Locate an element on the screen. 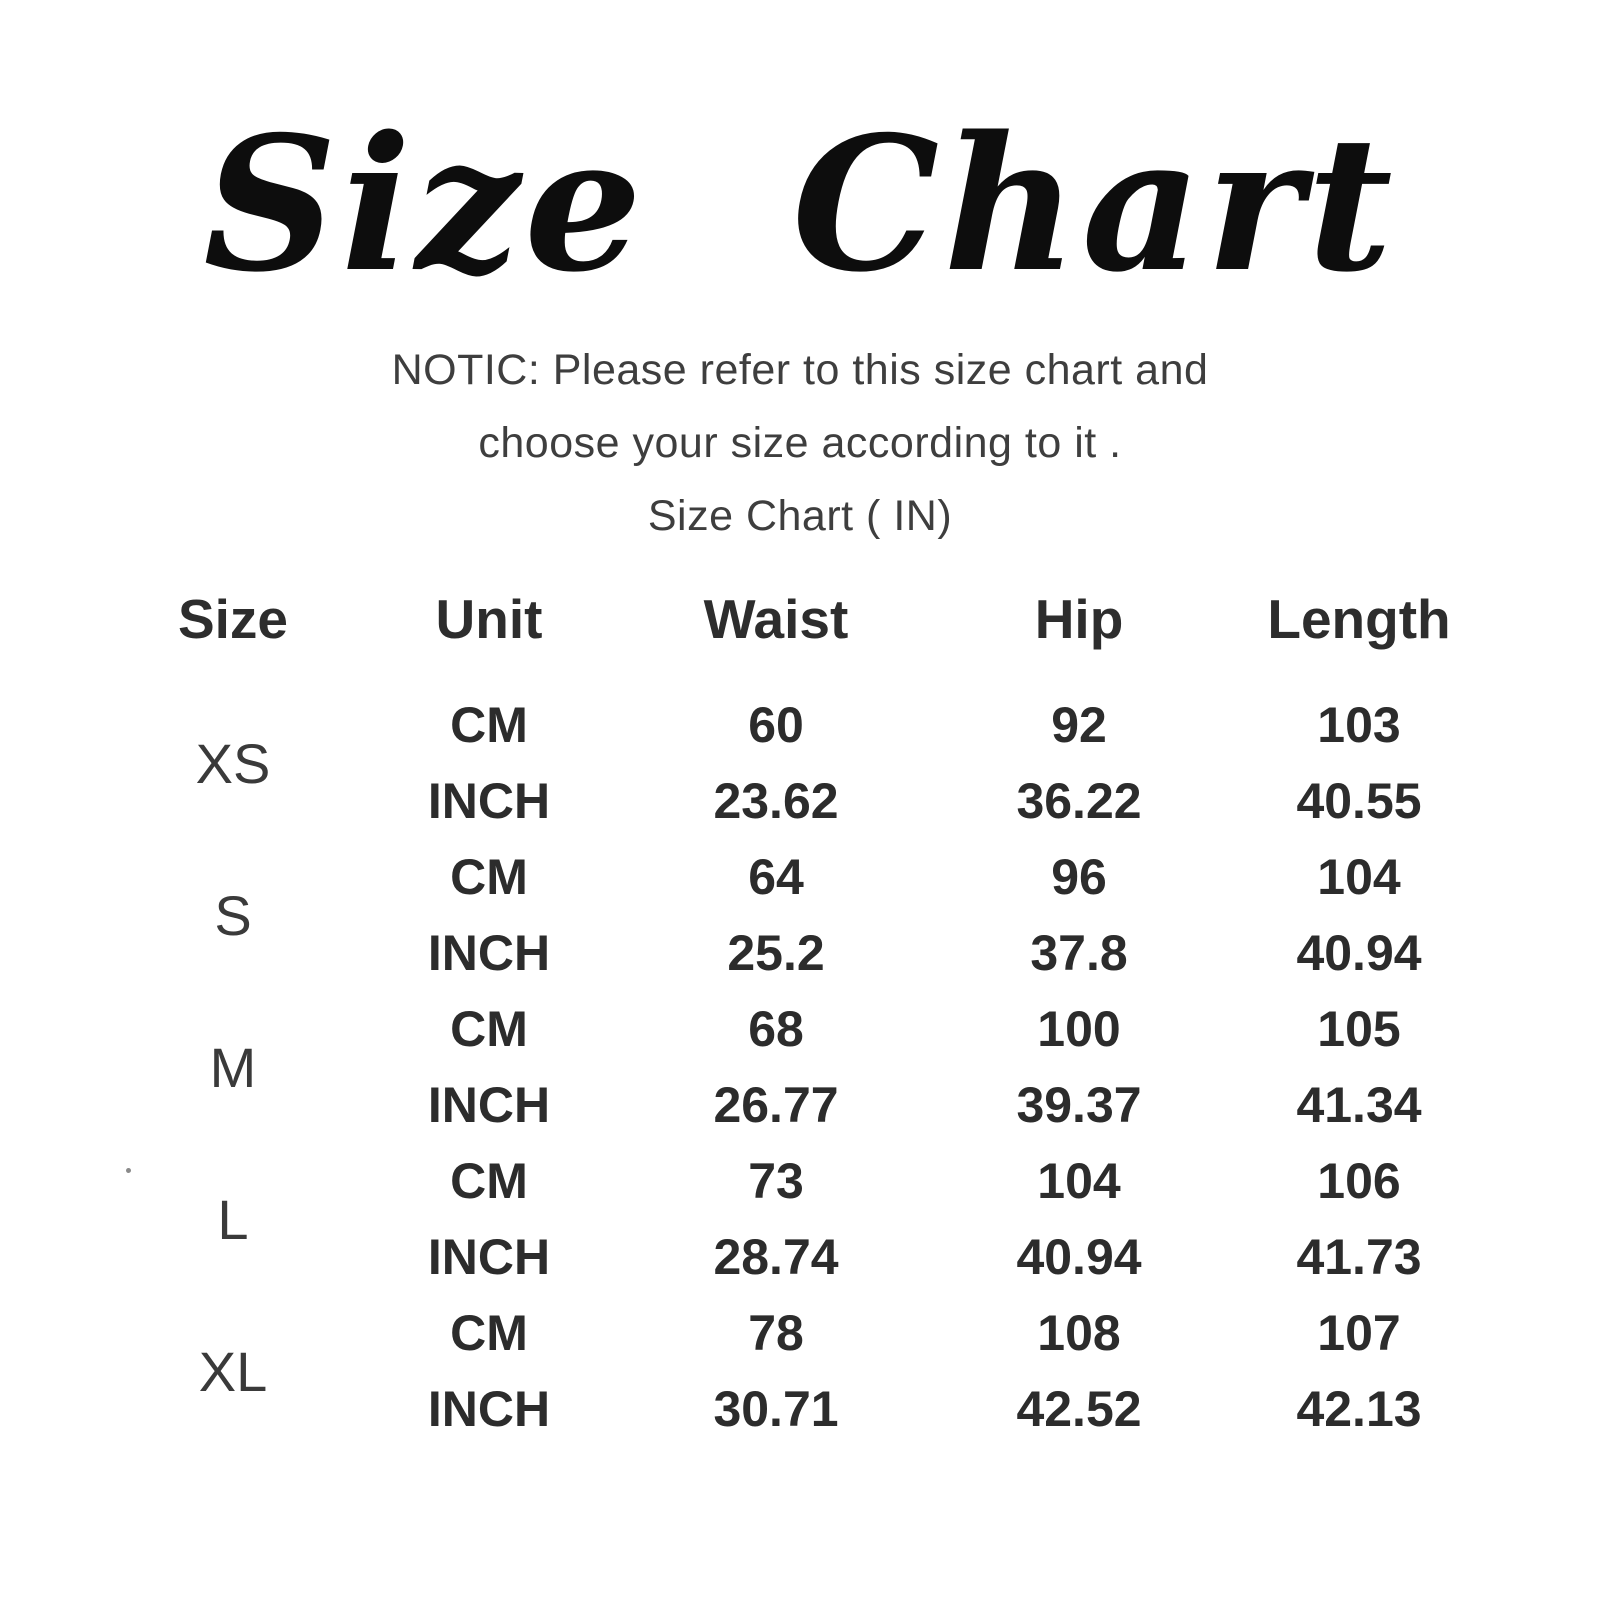 The height and width of the screenshot is (1600, 1600). value-xs-cm-length: 103 is located at coordinates (1359, 725).